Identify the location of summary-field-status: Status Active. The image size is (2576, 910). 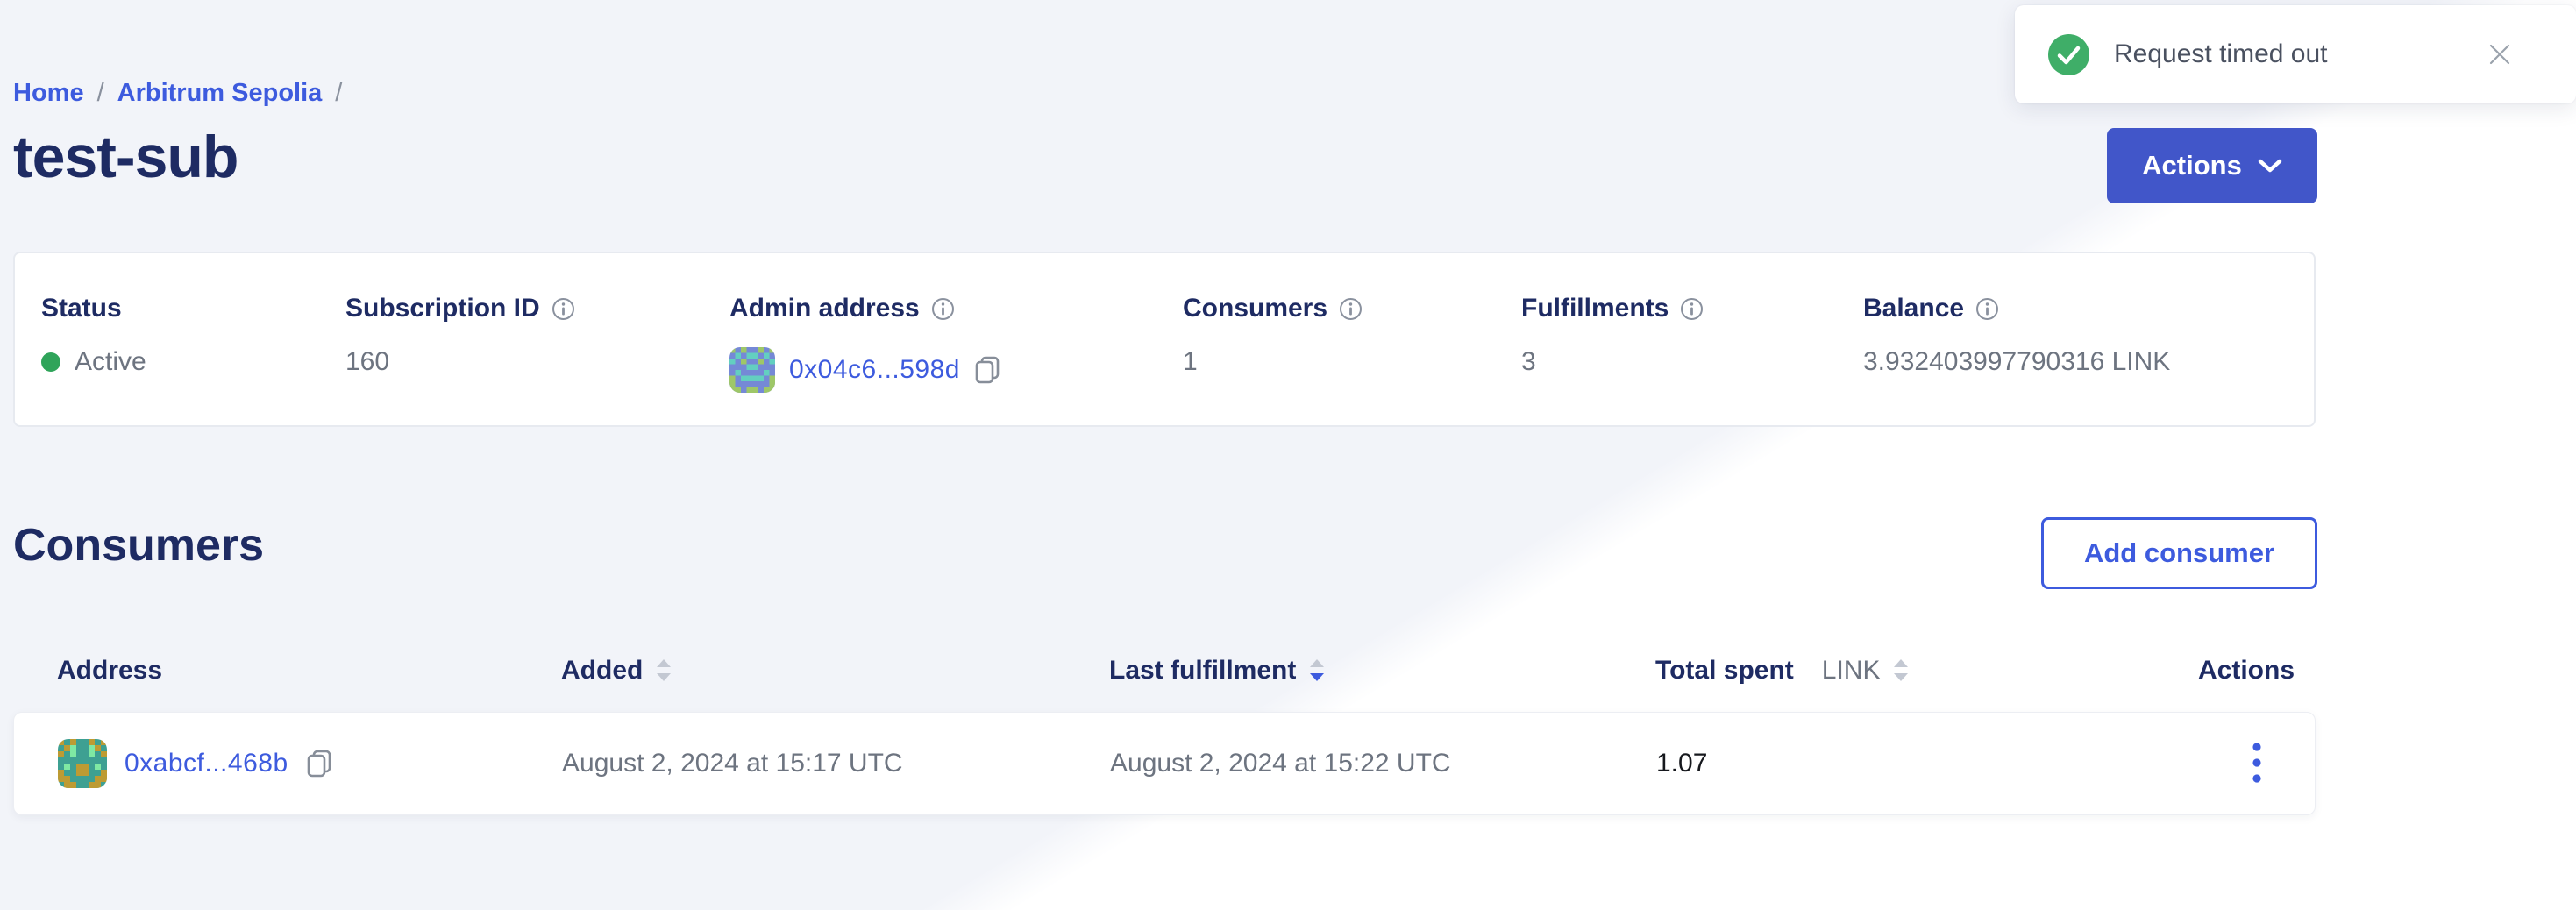
(193, 359).